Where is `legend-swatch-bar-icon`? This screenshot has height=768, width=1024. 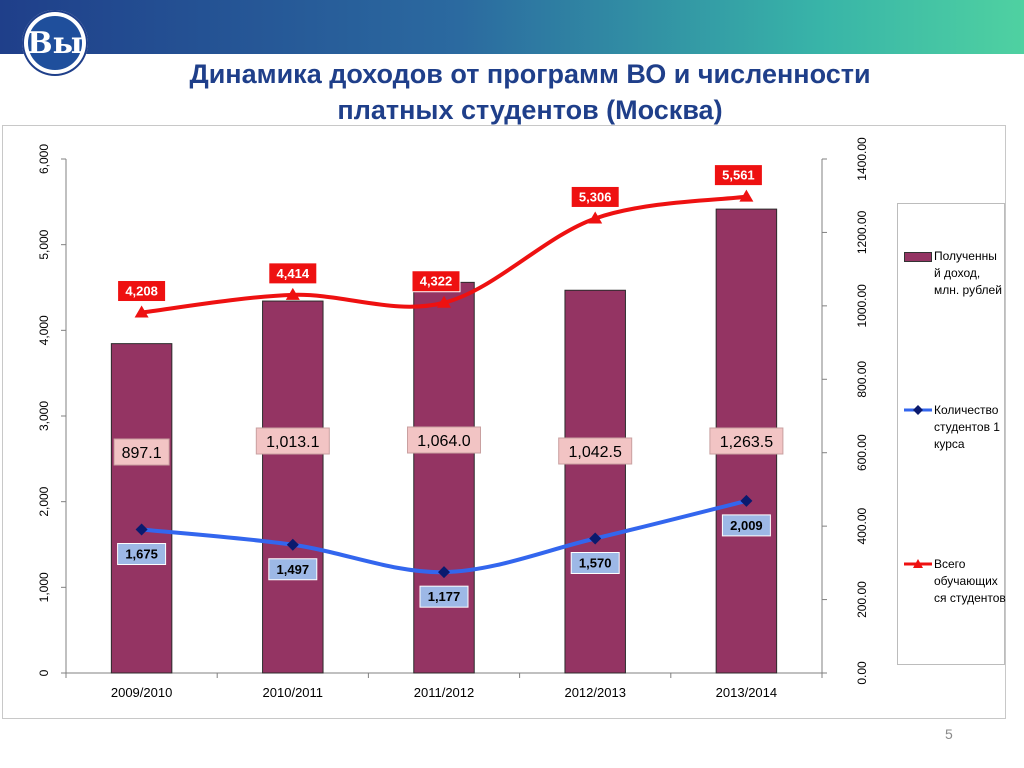
legend-swatch-bar-icon is located at coordinates (918, 257).